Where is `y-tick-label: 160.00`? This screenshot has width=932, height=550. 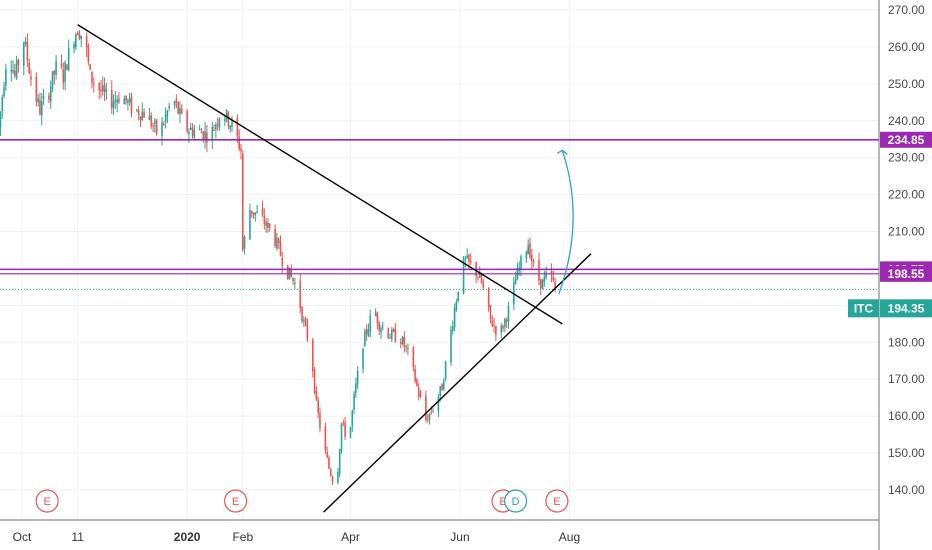 y-tick-label: 160.00 is located at coordinates (906, 416).